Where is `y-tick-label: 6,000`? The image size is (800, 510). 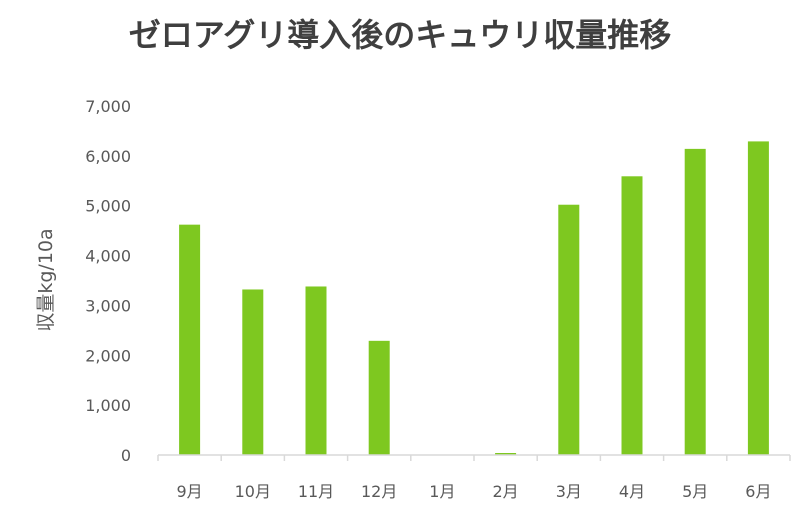
y-tick-label: 6,000 is located at coordinates (108, 156).